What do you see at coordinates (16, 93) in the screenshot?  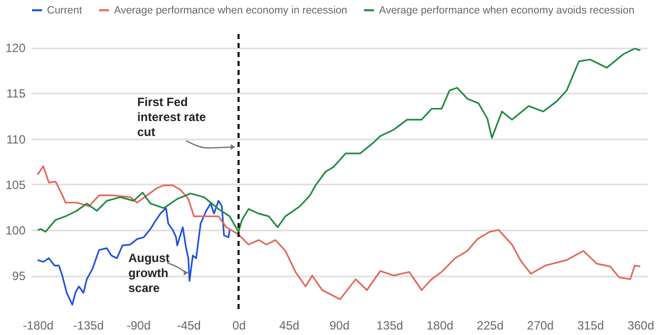 I see `y-tick-label: 115` at bounding box center [16, 93].